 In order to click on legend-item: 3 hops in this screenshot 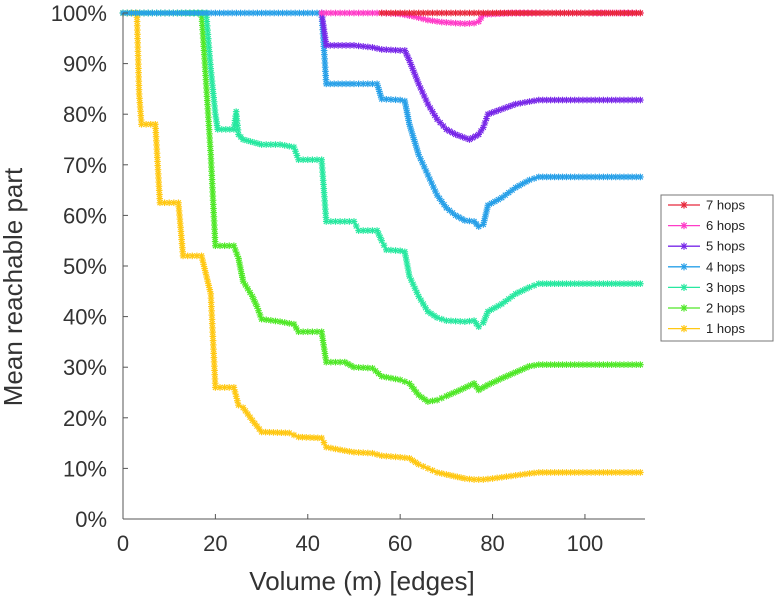, I will do `click(707, 287)`.